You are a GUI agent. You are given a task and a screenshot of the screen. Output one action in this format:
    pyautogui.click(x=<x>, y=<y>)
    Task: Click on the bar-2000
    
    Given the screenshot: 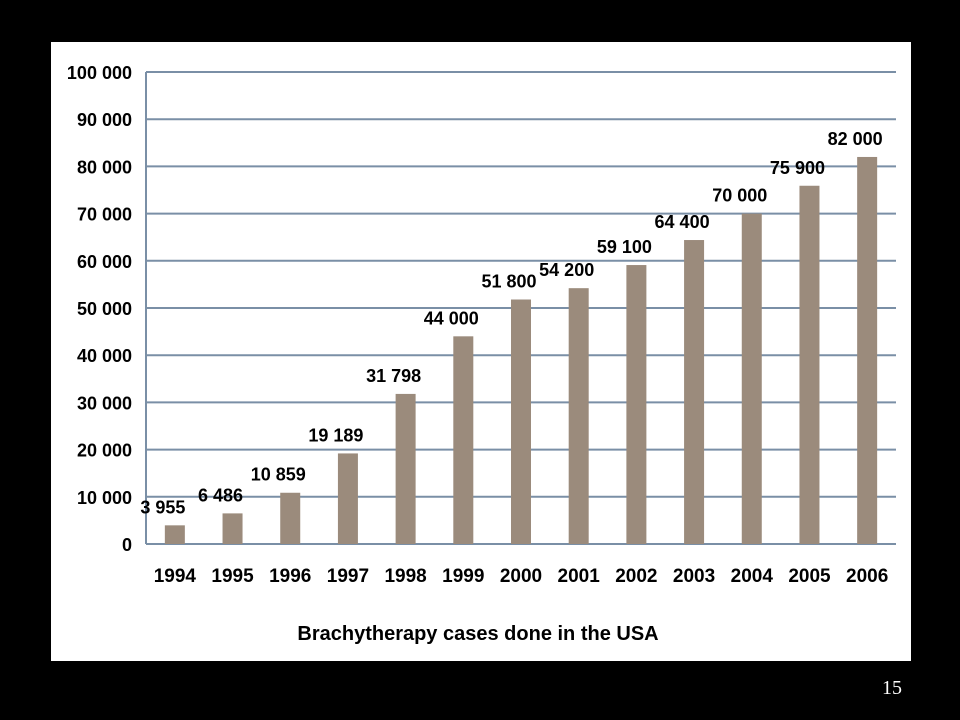 What is the action you would take?
    pyautogui.click(x=521, y=421)
    